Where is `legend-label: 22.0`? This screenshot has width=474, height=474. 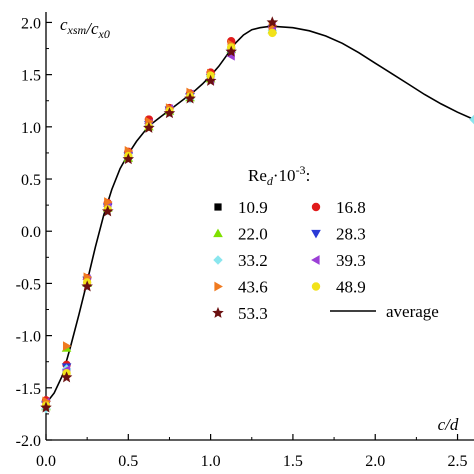
legend-label: 22.0 is located at coordinates (253, 234).